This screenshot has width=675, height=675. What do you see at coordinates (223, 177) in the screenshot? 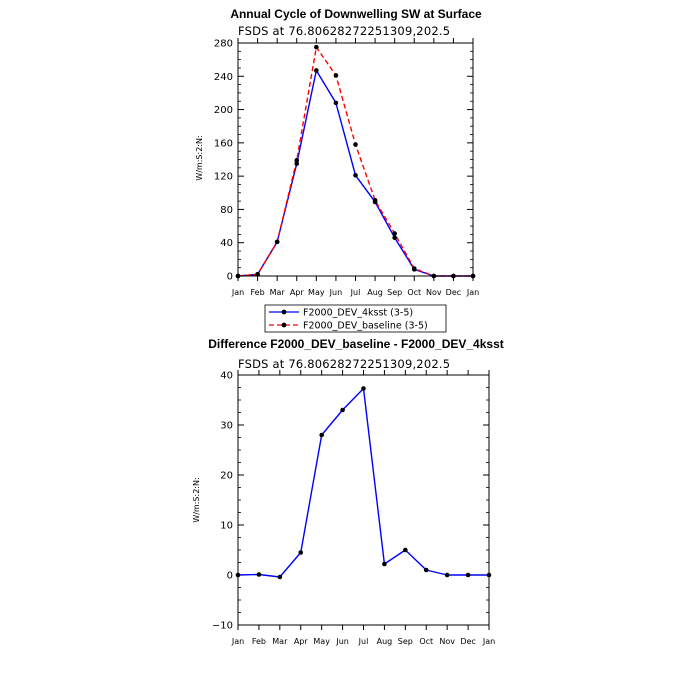
I see `y-tick-label: 120` at bounding box center [223, 177].